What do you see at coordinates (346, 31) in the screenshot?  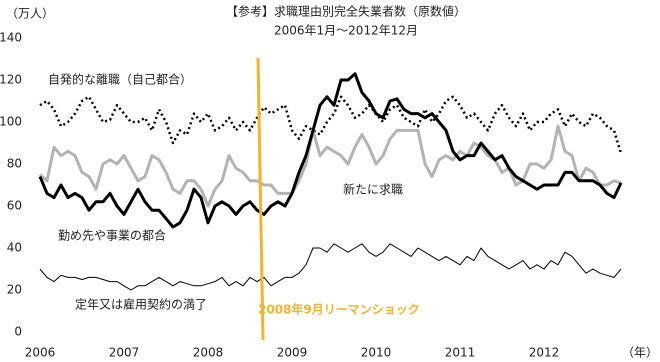 I see `chart-subtitle: 2006年1月～2012年12月` at bounding box center [346, 31].